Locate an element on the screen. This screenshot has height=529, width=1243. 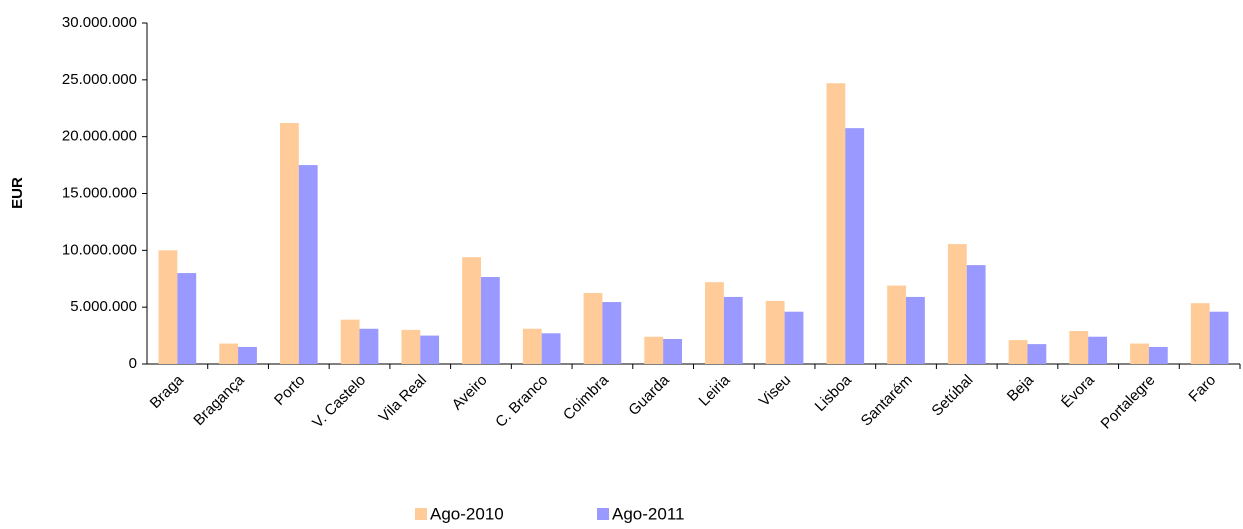
y-tick-label: 25.000.000 is located at coordinates (99, 79).